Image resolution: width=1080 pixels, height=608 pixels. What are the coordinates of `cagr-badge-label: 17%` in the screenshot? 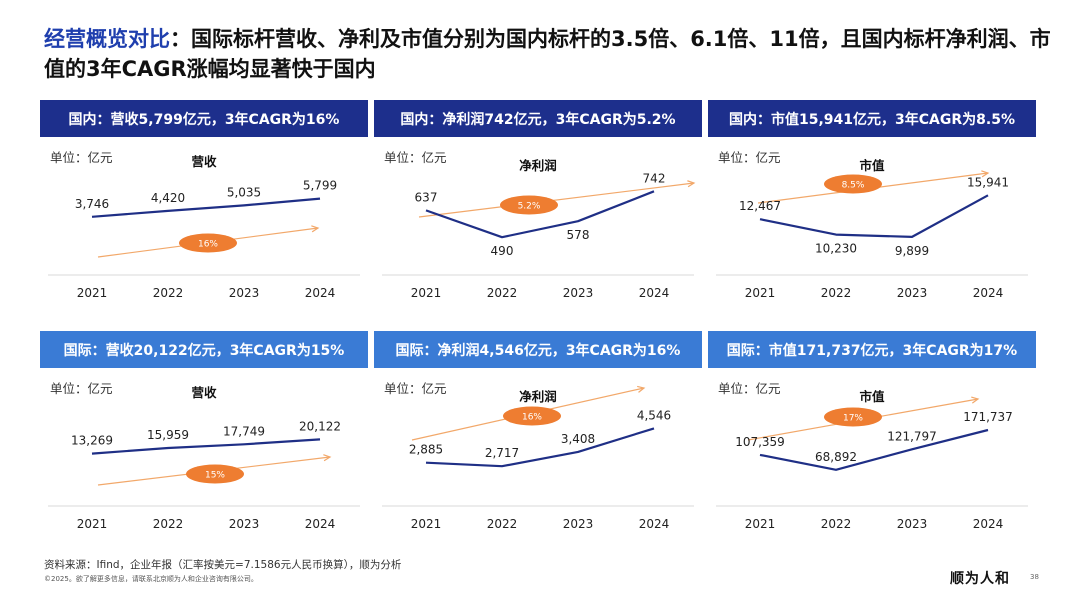 It's located at (853, 419).